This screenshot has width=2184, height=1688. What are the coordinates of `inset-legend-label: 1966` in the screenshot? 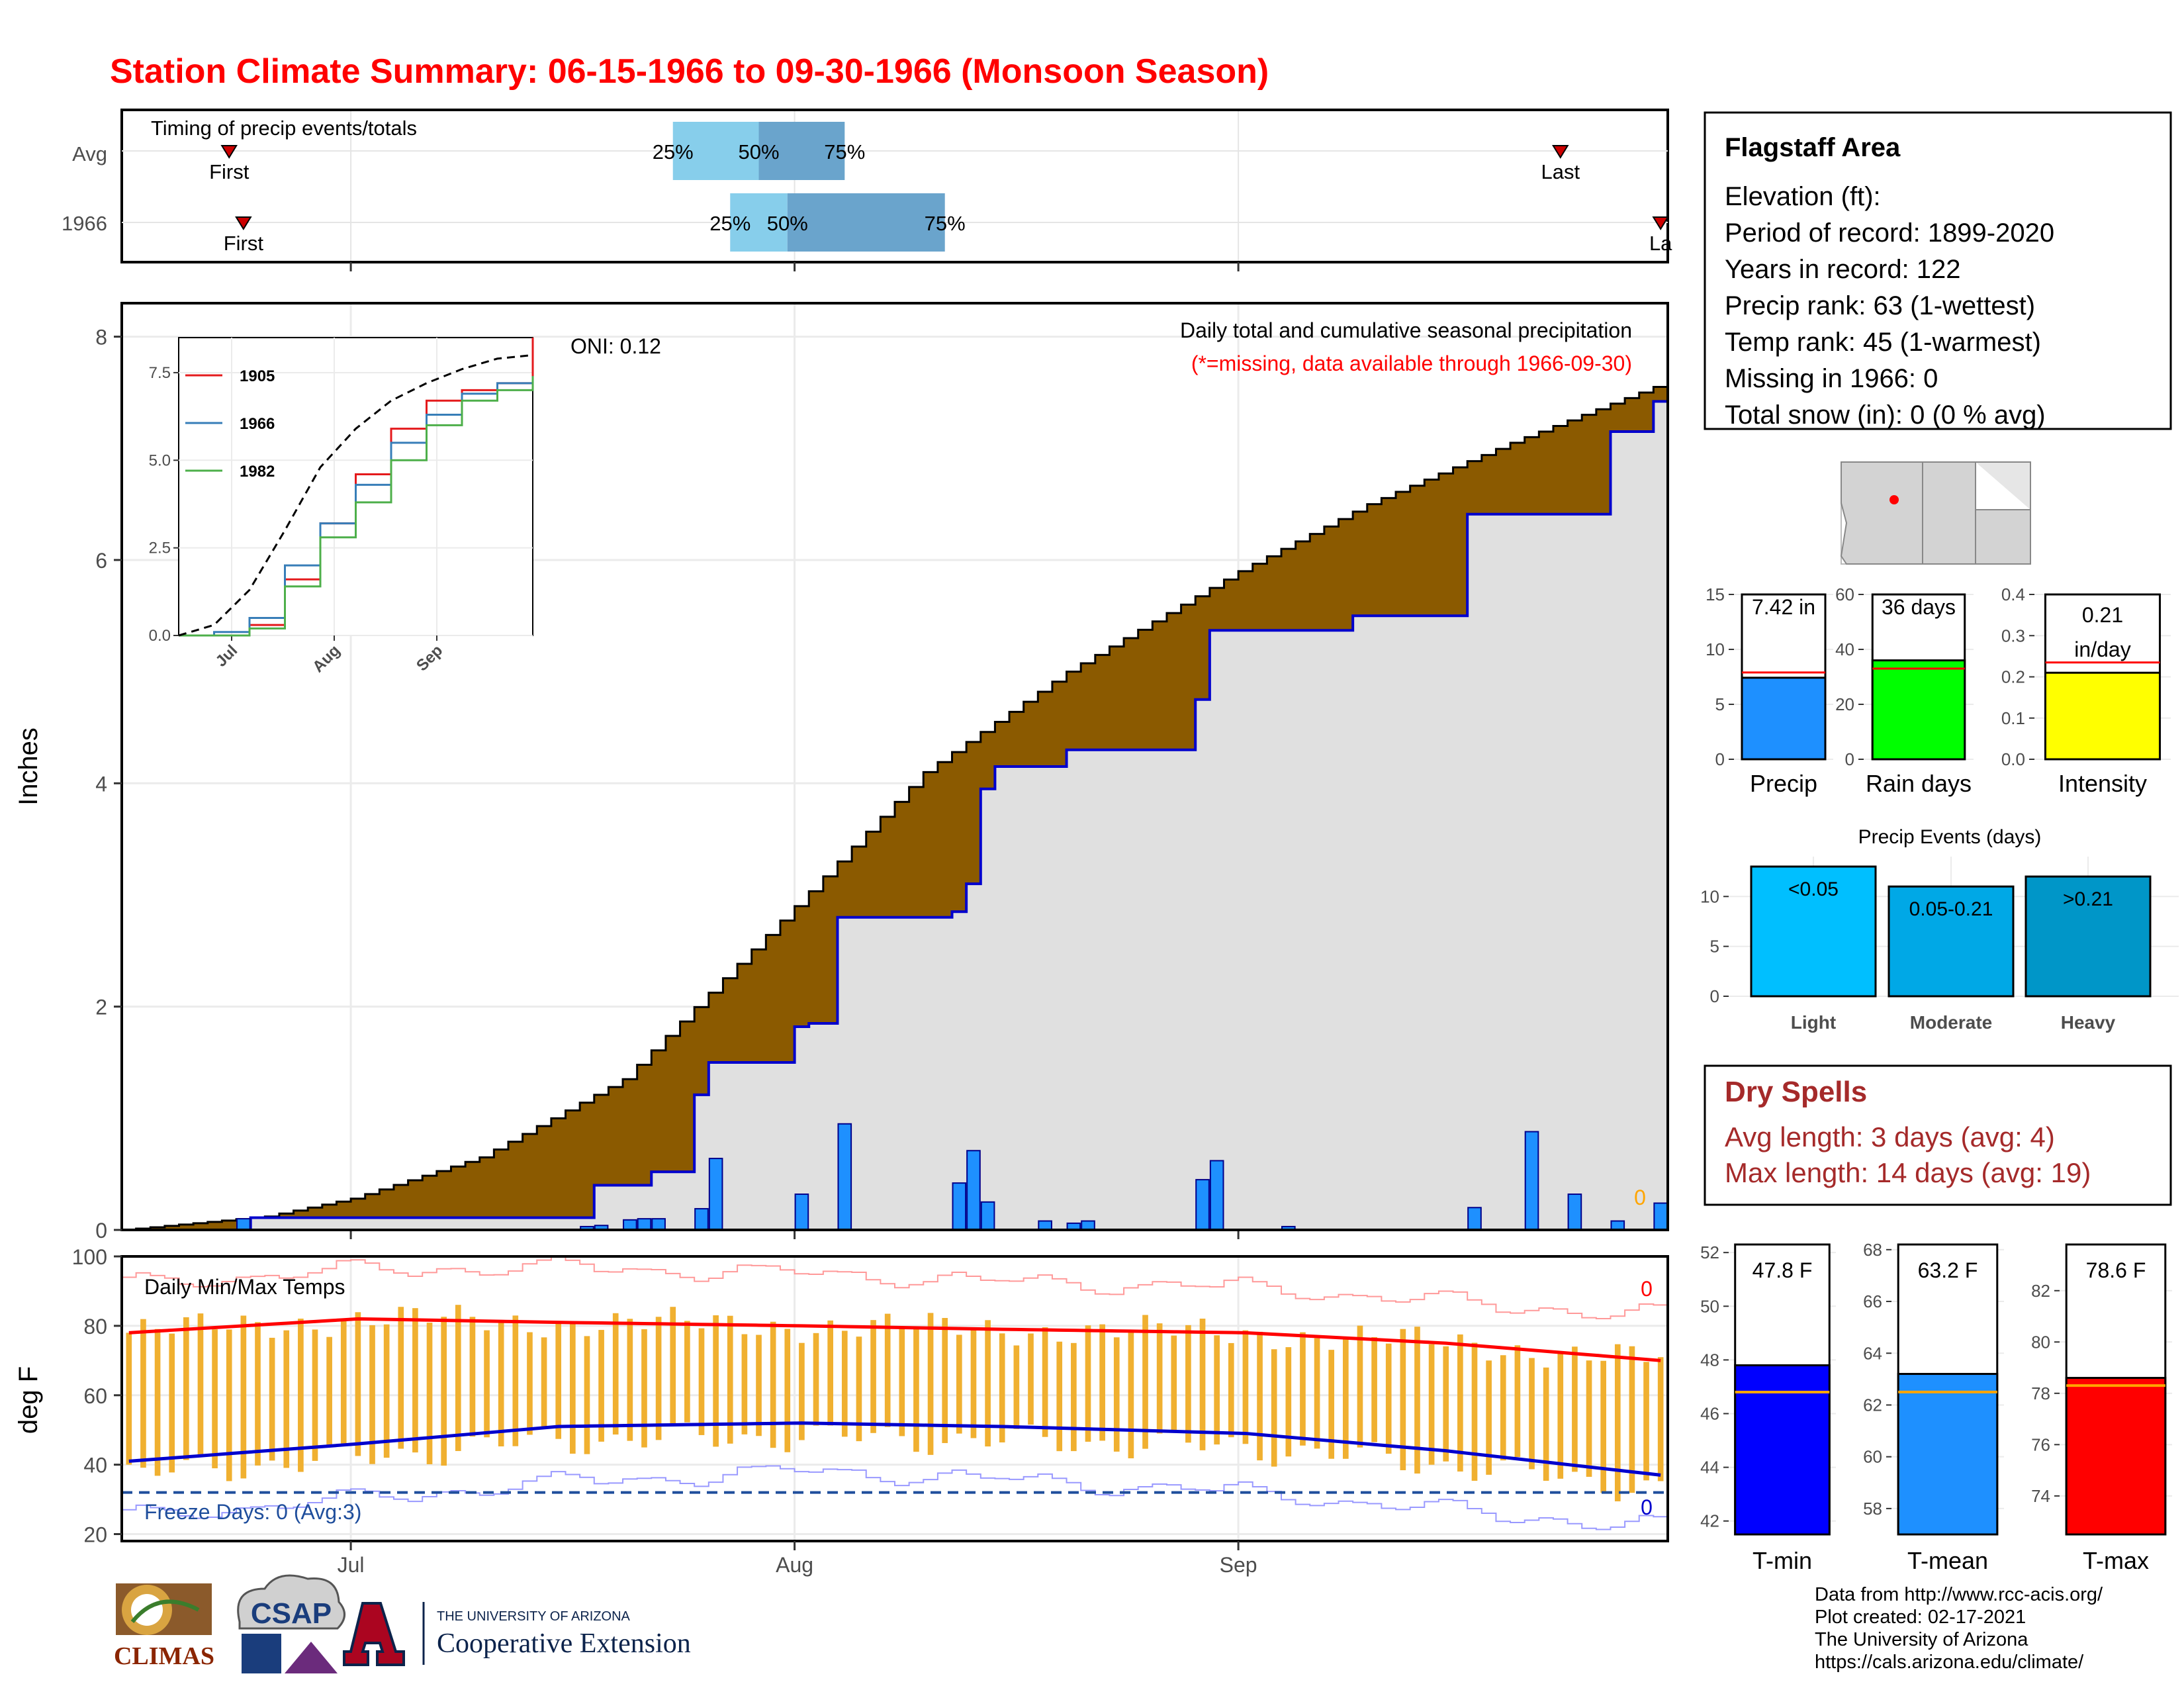 It's located at (257, 424).